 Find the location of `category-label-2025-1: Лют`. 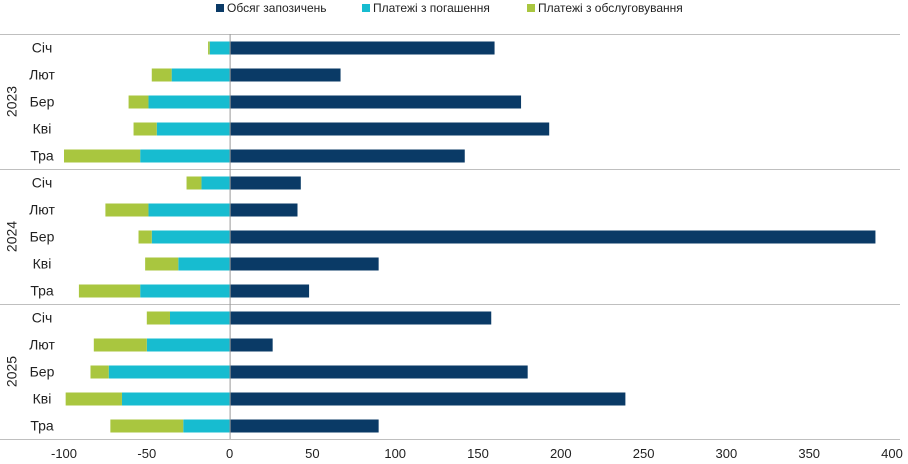

category-label-2025-1: Лют is located at coordinates (42, 345).